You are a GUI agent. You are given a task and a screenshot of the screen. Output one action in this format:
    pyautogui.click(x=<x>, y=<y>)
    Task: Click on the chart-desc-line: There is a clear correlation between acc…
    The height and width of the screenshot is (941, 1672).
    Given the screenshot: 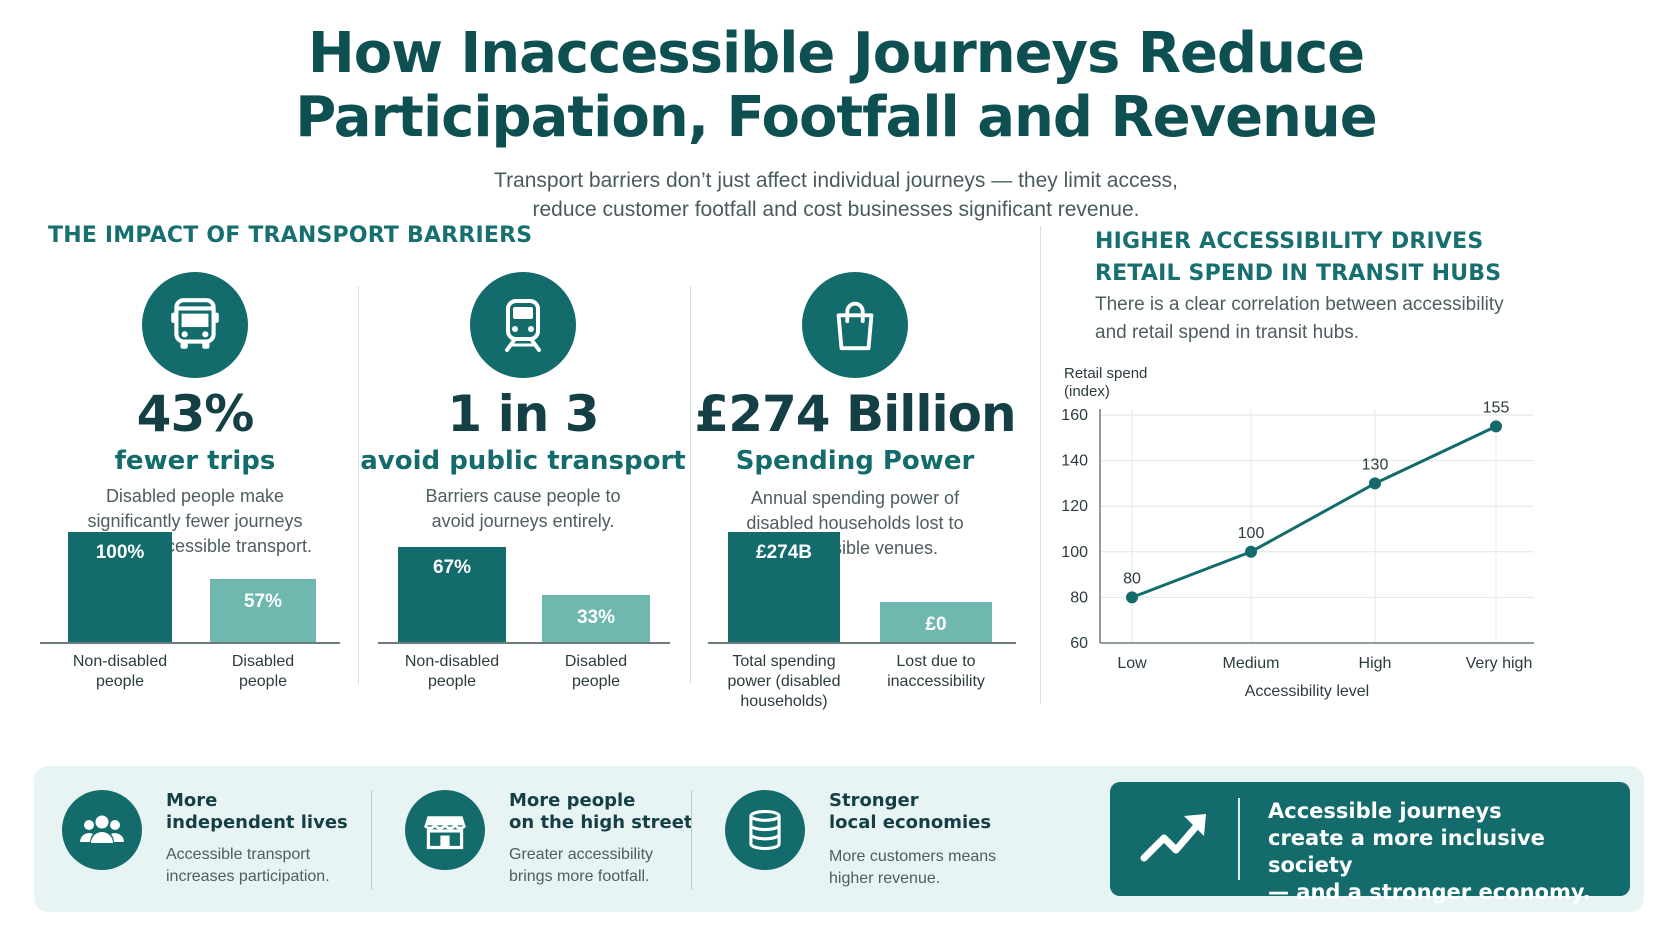 What is the action you would take?
    pyautogui.click(x=1299, y=304)
    